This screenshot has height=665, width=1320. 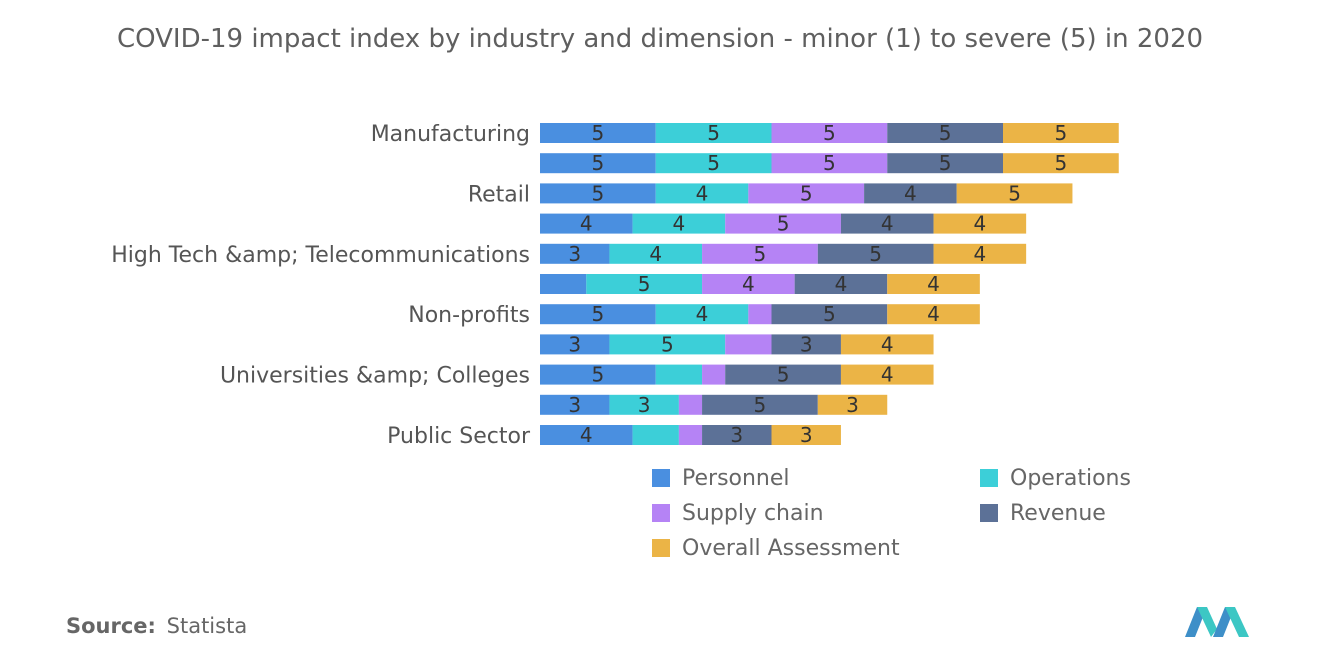 I want to click on category-label: Retail, so click(x=499, y=194).